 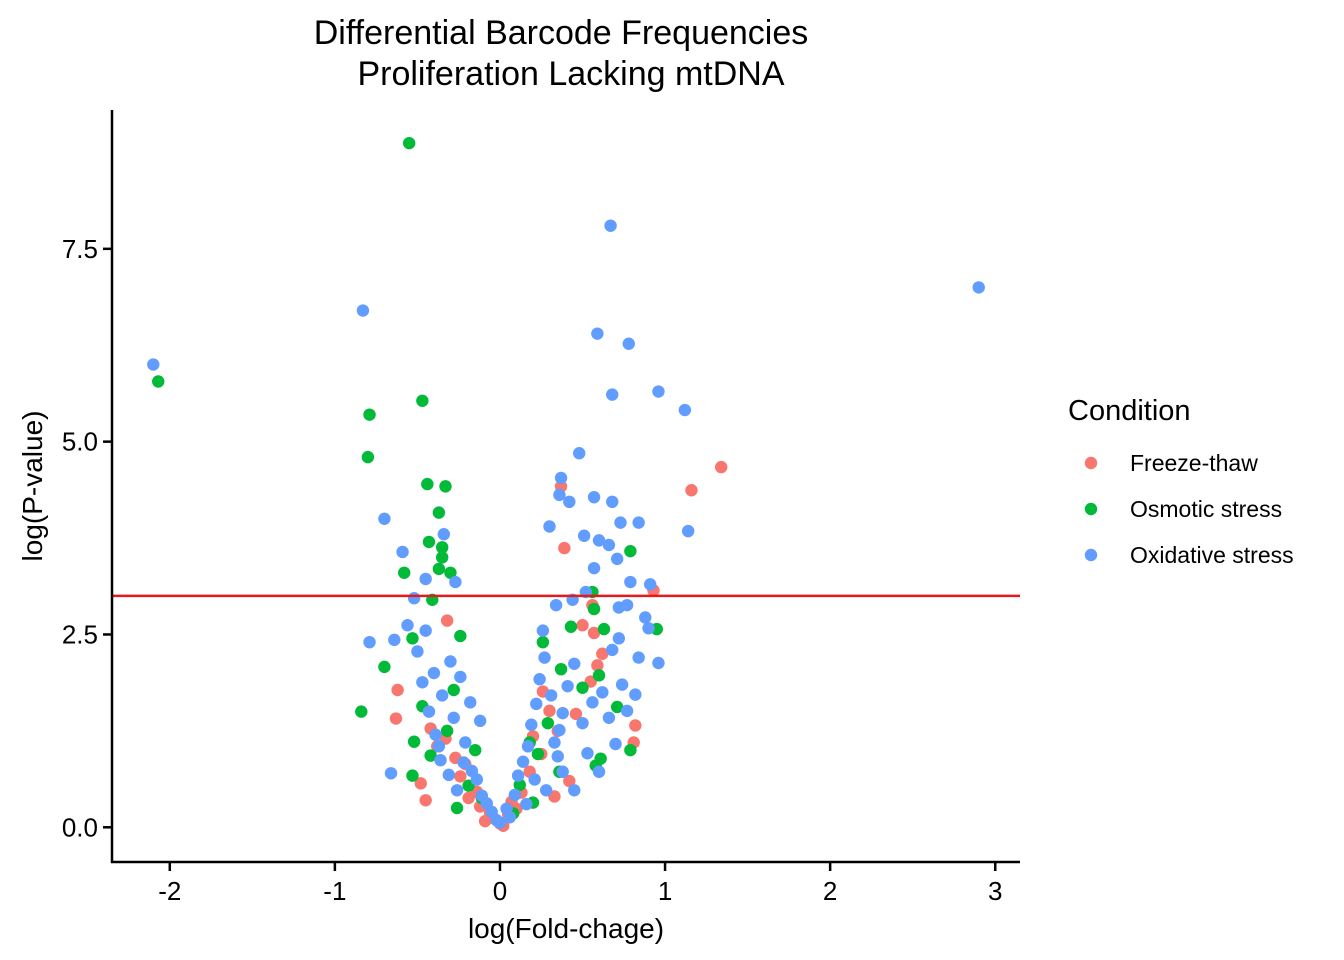 I want to click on x-tick-label: 3, so click(x=995, y=891).